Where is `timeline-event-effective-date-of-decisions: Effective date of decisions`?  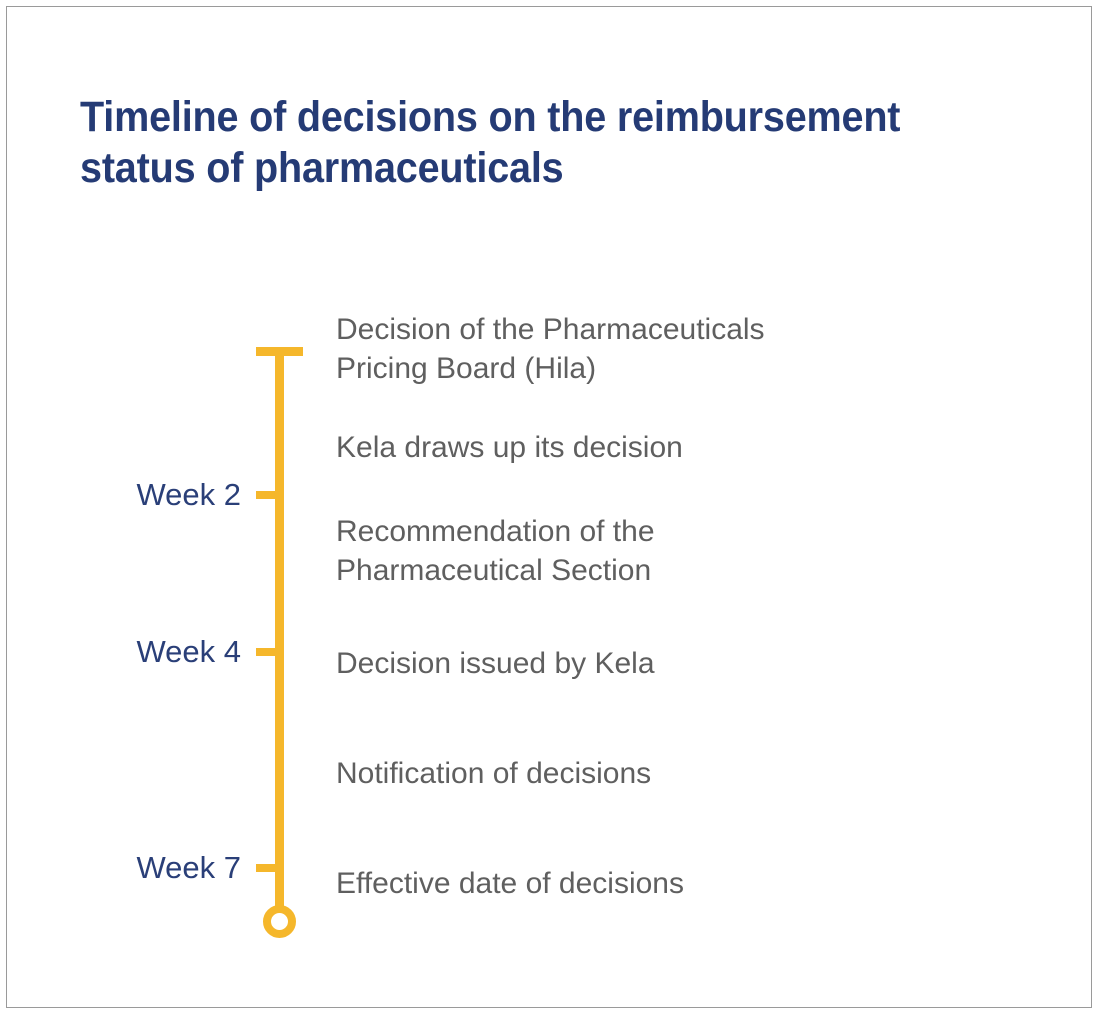
timeline-event-effective-date-of-decisions: Effective date of decisions is located at coordinates (510, 883).